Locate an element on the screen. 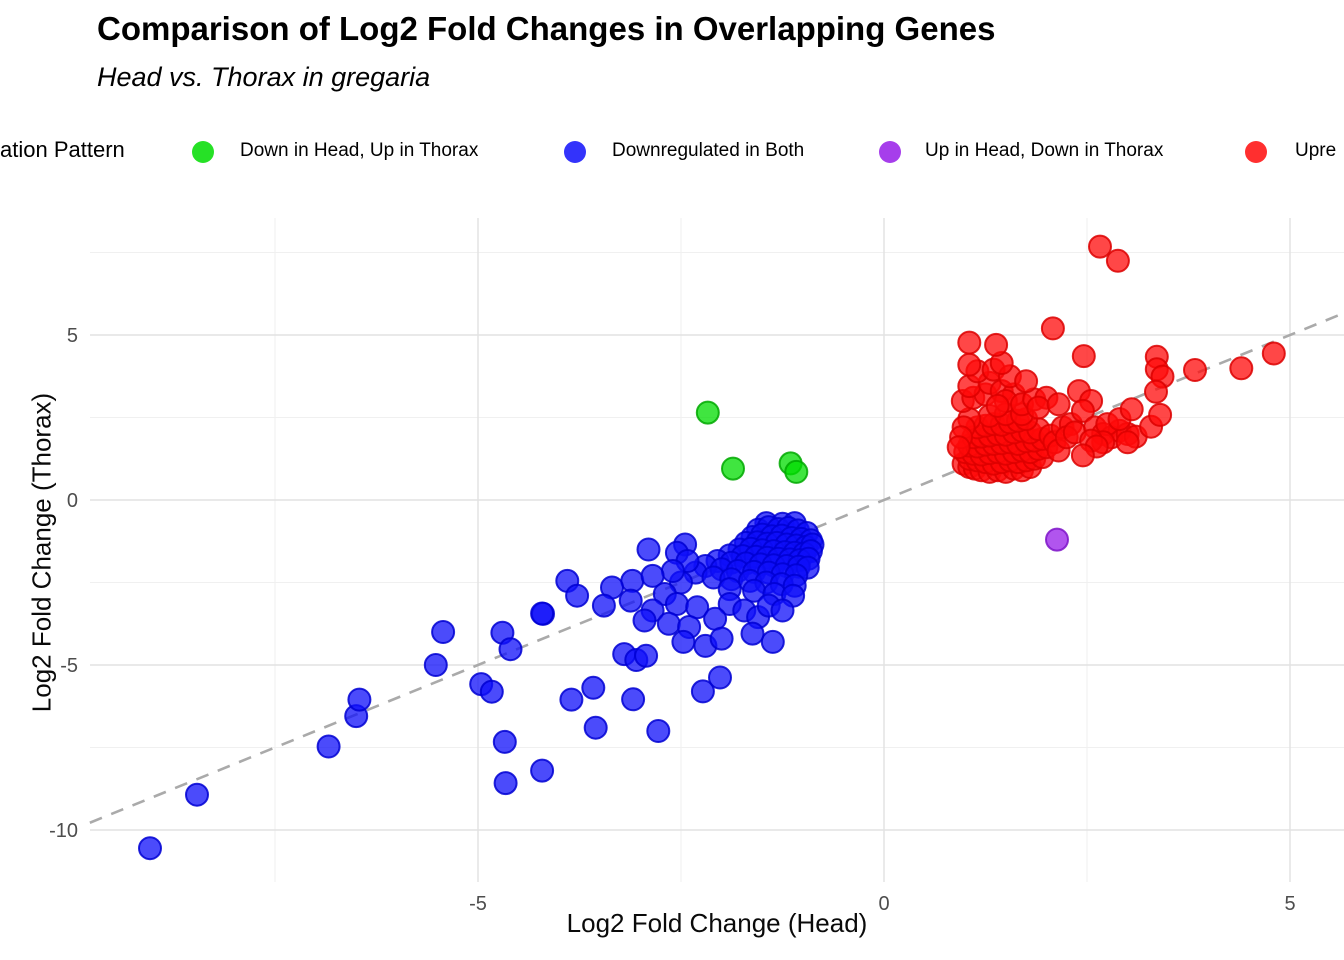  y-tick-label: 0 is located at coordinates (72, 501).